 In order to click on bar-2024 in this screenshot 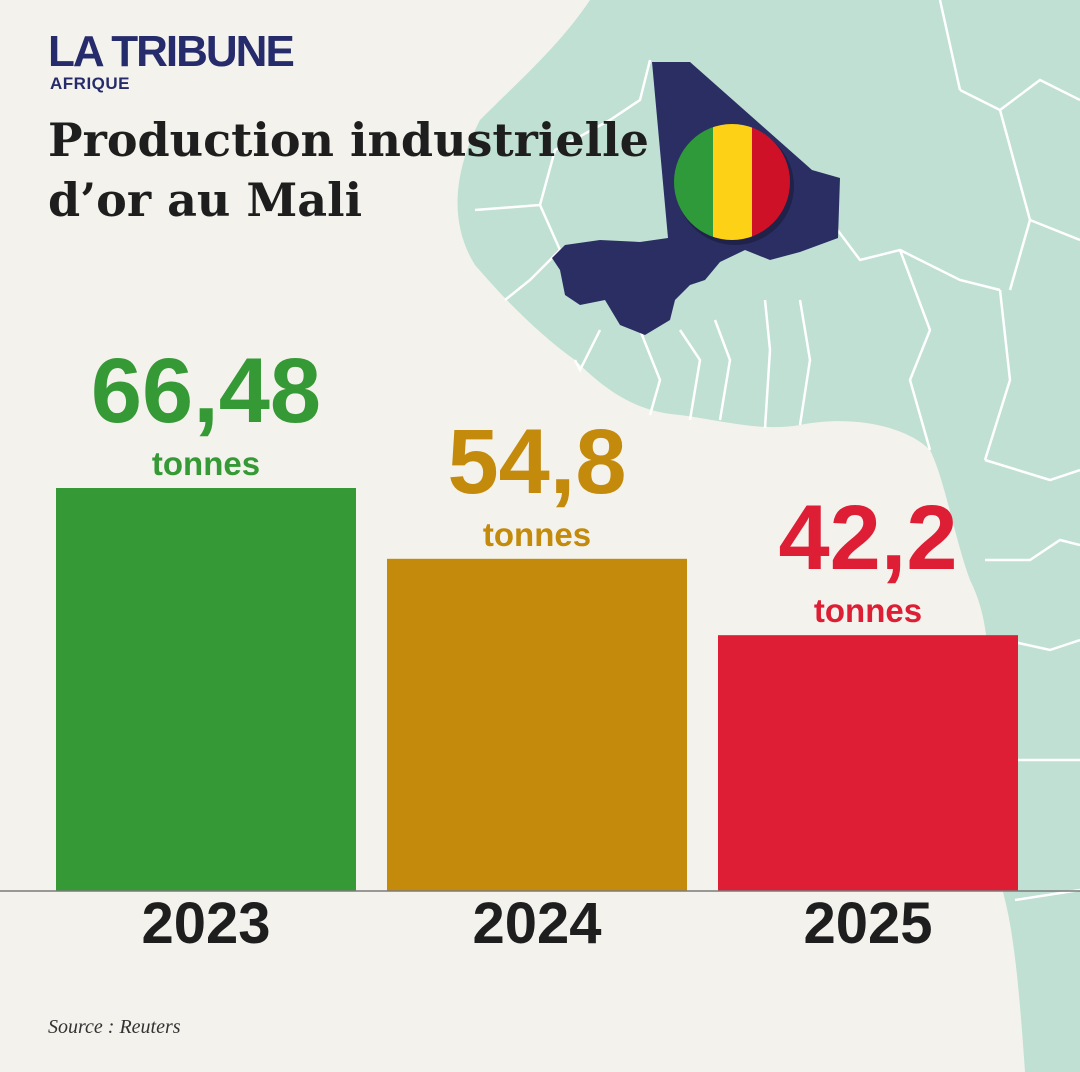, I will do `click(537, 724)`.